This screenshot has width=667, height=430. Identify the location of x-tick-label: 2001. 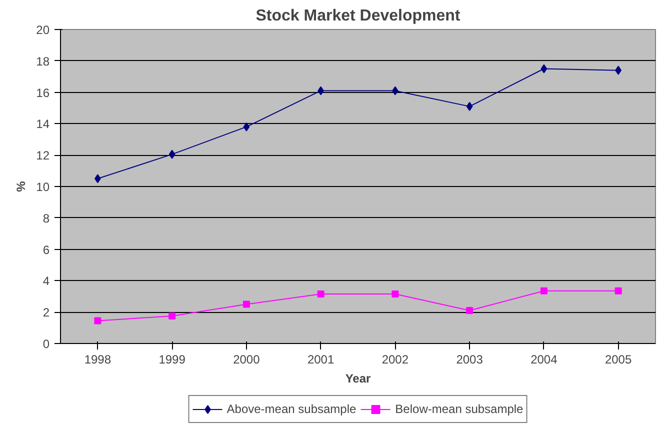
(320, 359).